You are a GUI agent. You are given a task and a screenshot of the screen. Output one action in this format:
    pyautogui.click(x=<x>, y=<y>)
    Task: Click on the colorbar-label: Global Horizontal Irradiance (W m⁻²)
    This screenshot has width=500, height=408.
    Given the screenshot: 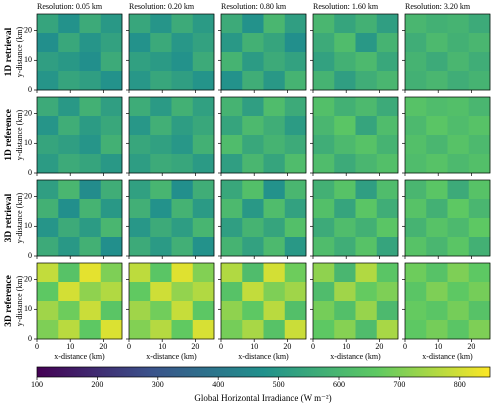 What is the action you would take?
    pyautogui.click(x=262, y=398)
    